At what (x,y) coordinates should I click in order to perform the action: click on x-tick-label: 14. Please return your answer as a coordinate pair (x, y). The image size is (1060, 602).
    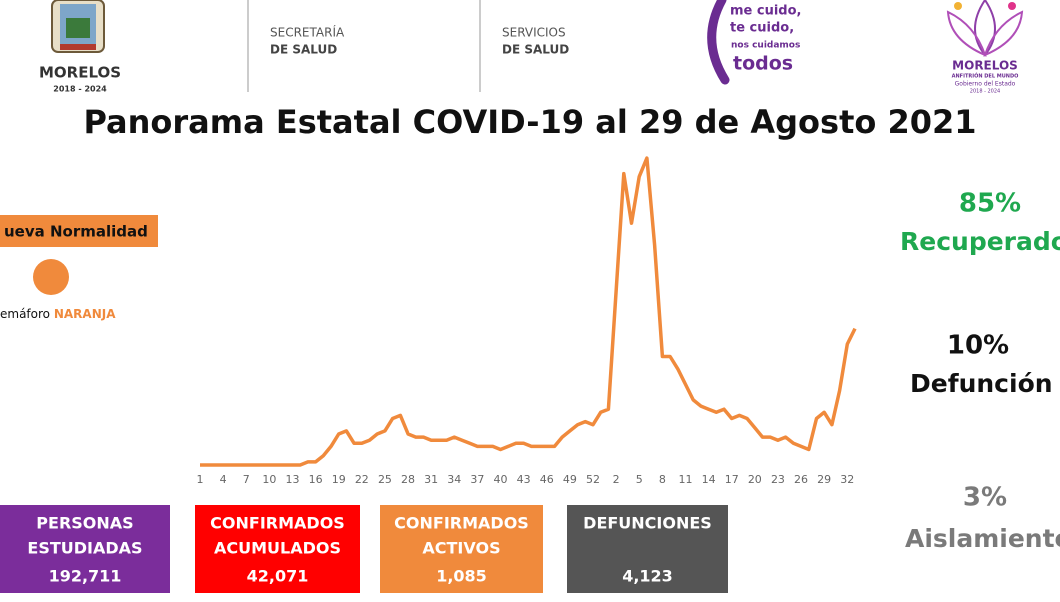
    Looking at the image, I should click on (709, 479).